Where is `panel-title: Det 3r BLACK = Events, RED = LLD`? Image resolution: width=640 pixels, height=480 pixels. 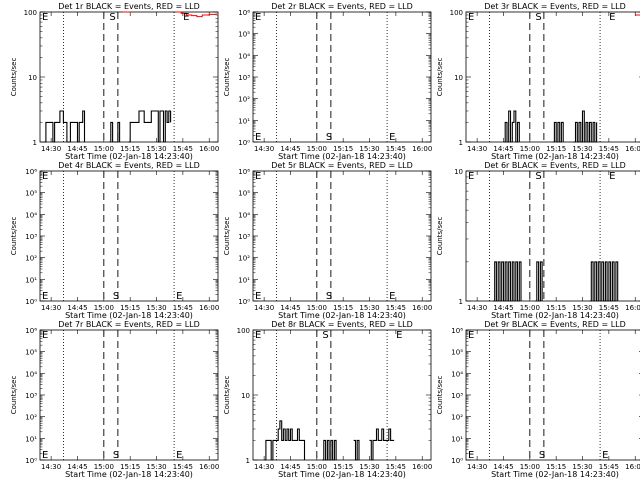
panel-title: Det 3r BLACK = Events, RED = LLD is located at coordinates (555, 6).